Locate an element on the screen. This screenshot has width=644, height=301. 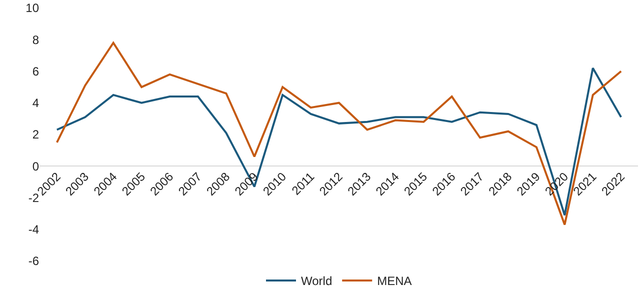
y-tick-label: 10 is located at coordinates (33, 8).